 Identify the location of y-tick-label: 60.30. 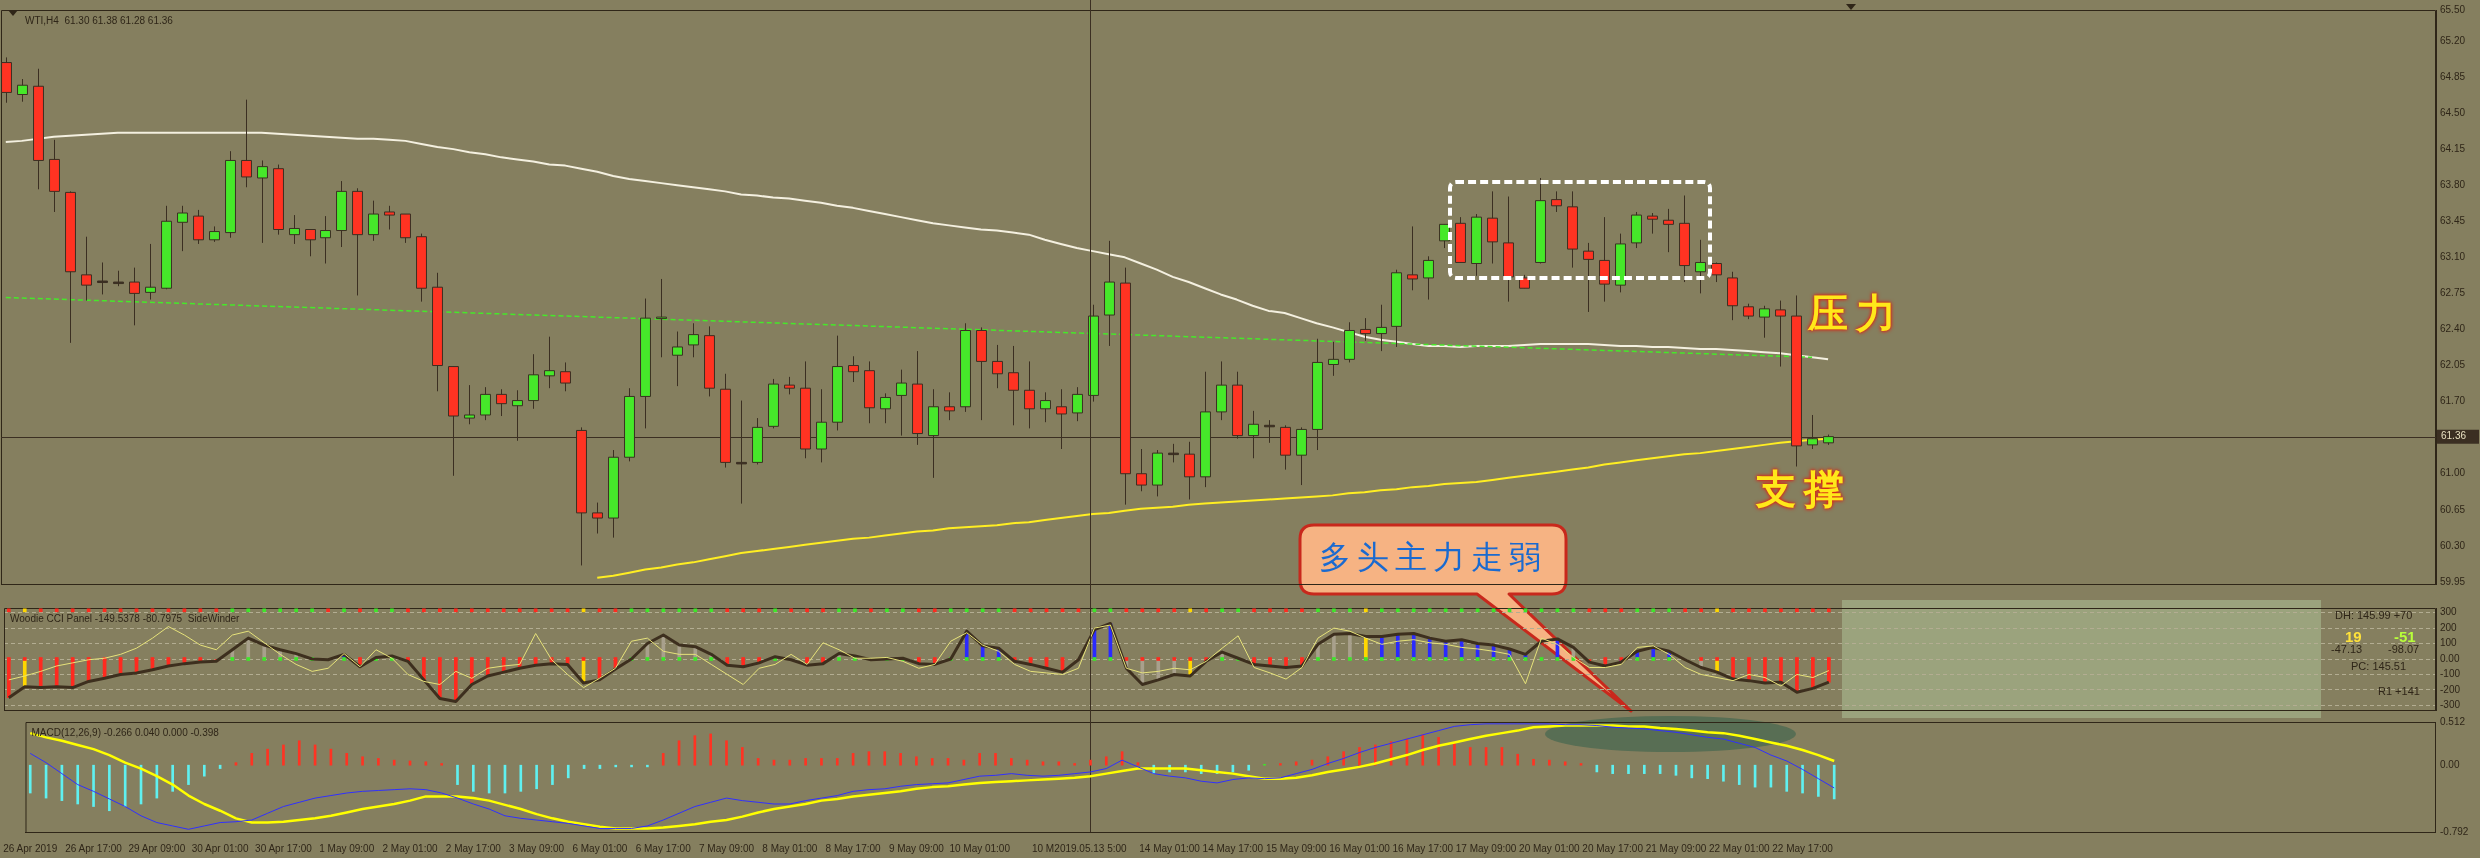
(2453, 545).